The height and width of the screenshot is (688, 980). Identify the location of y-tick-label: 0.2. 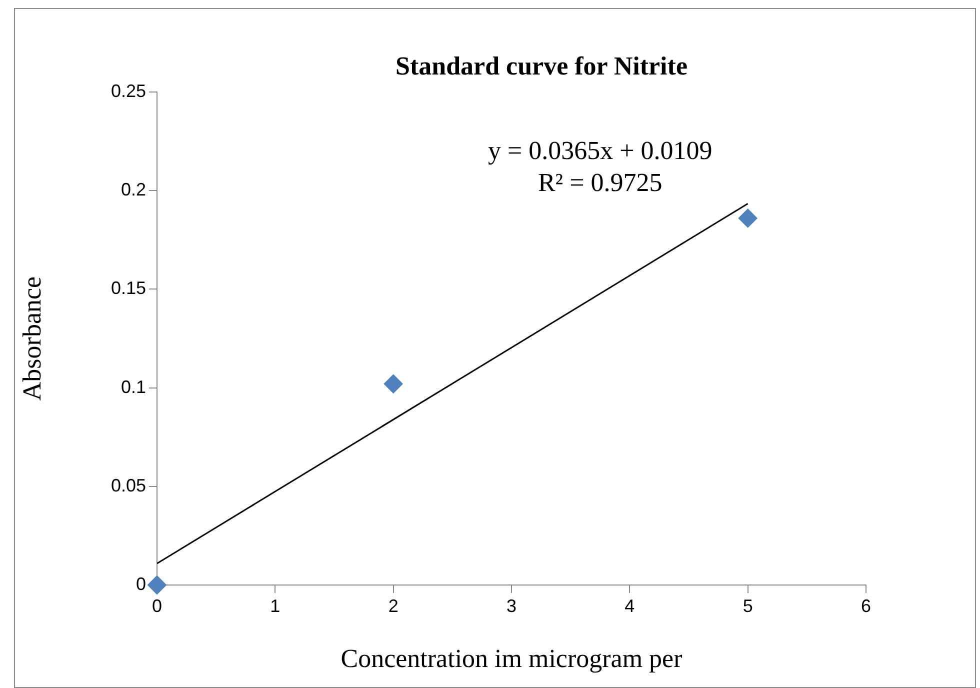
(133, 190).